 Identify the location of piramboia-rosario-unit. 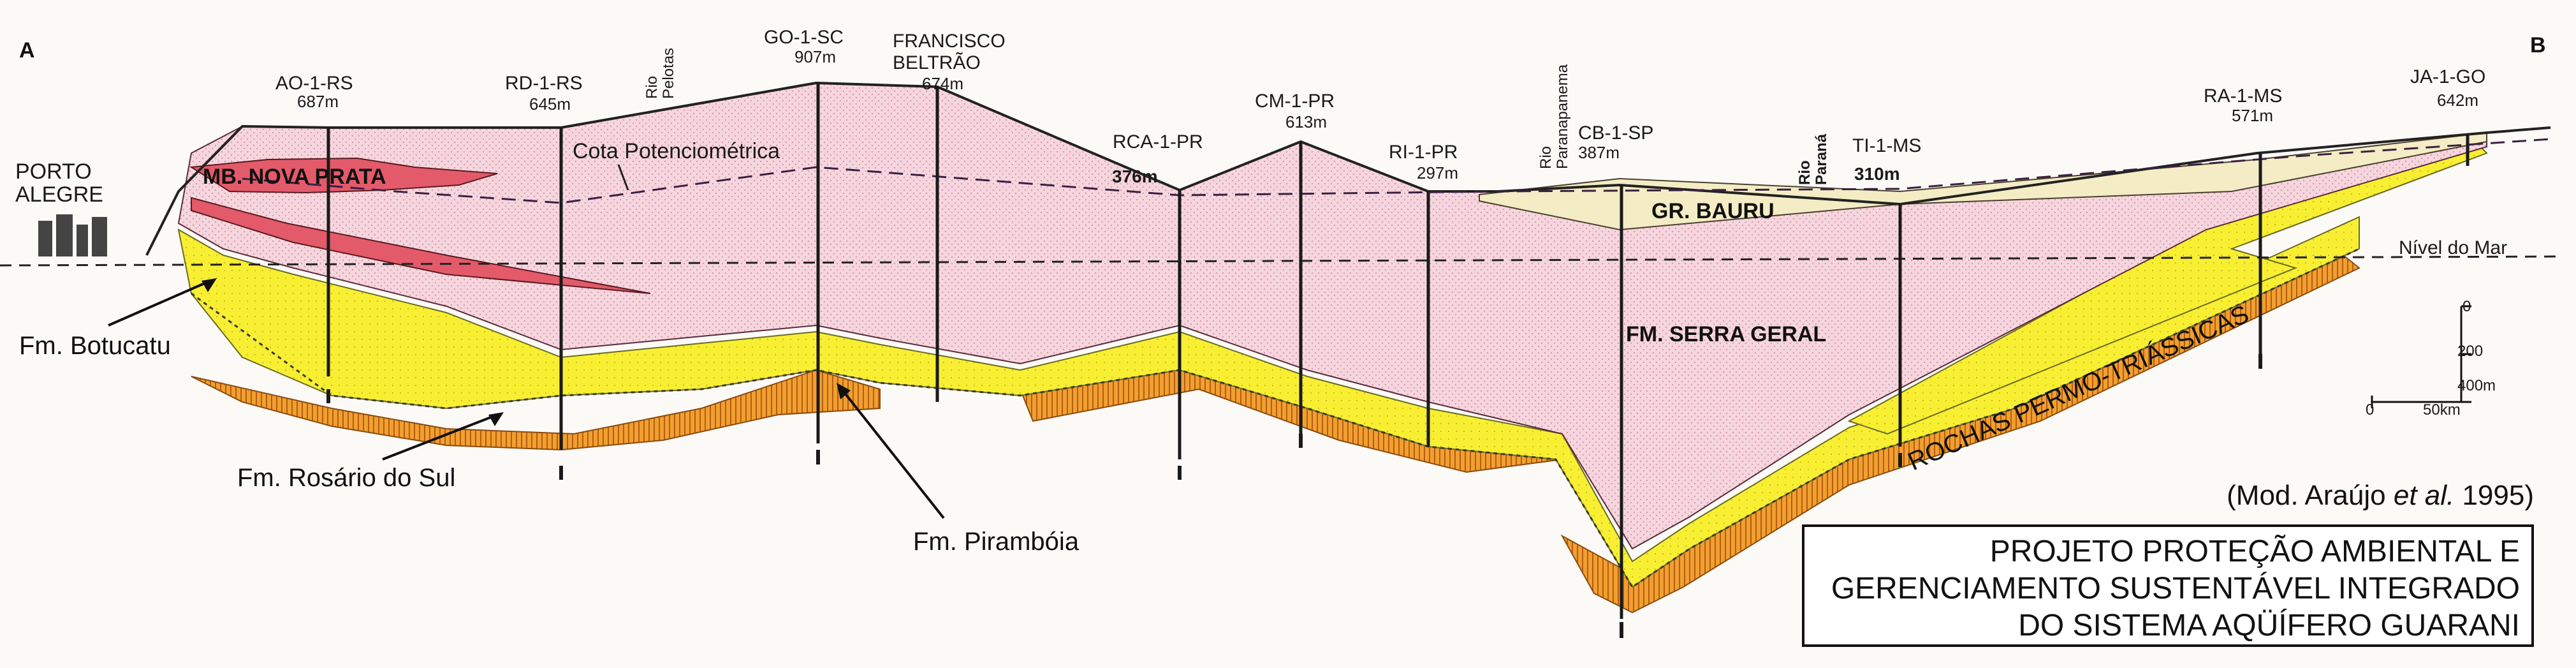
(536, 410).